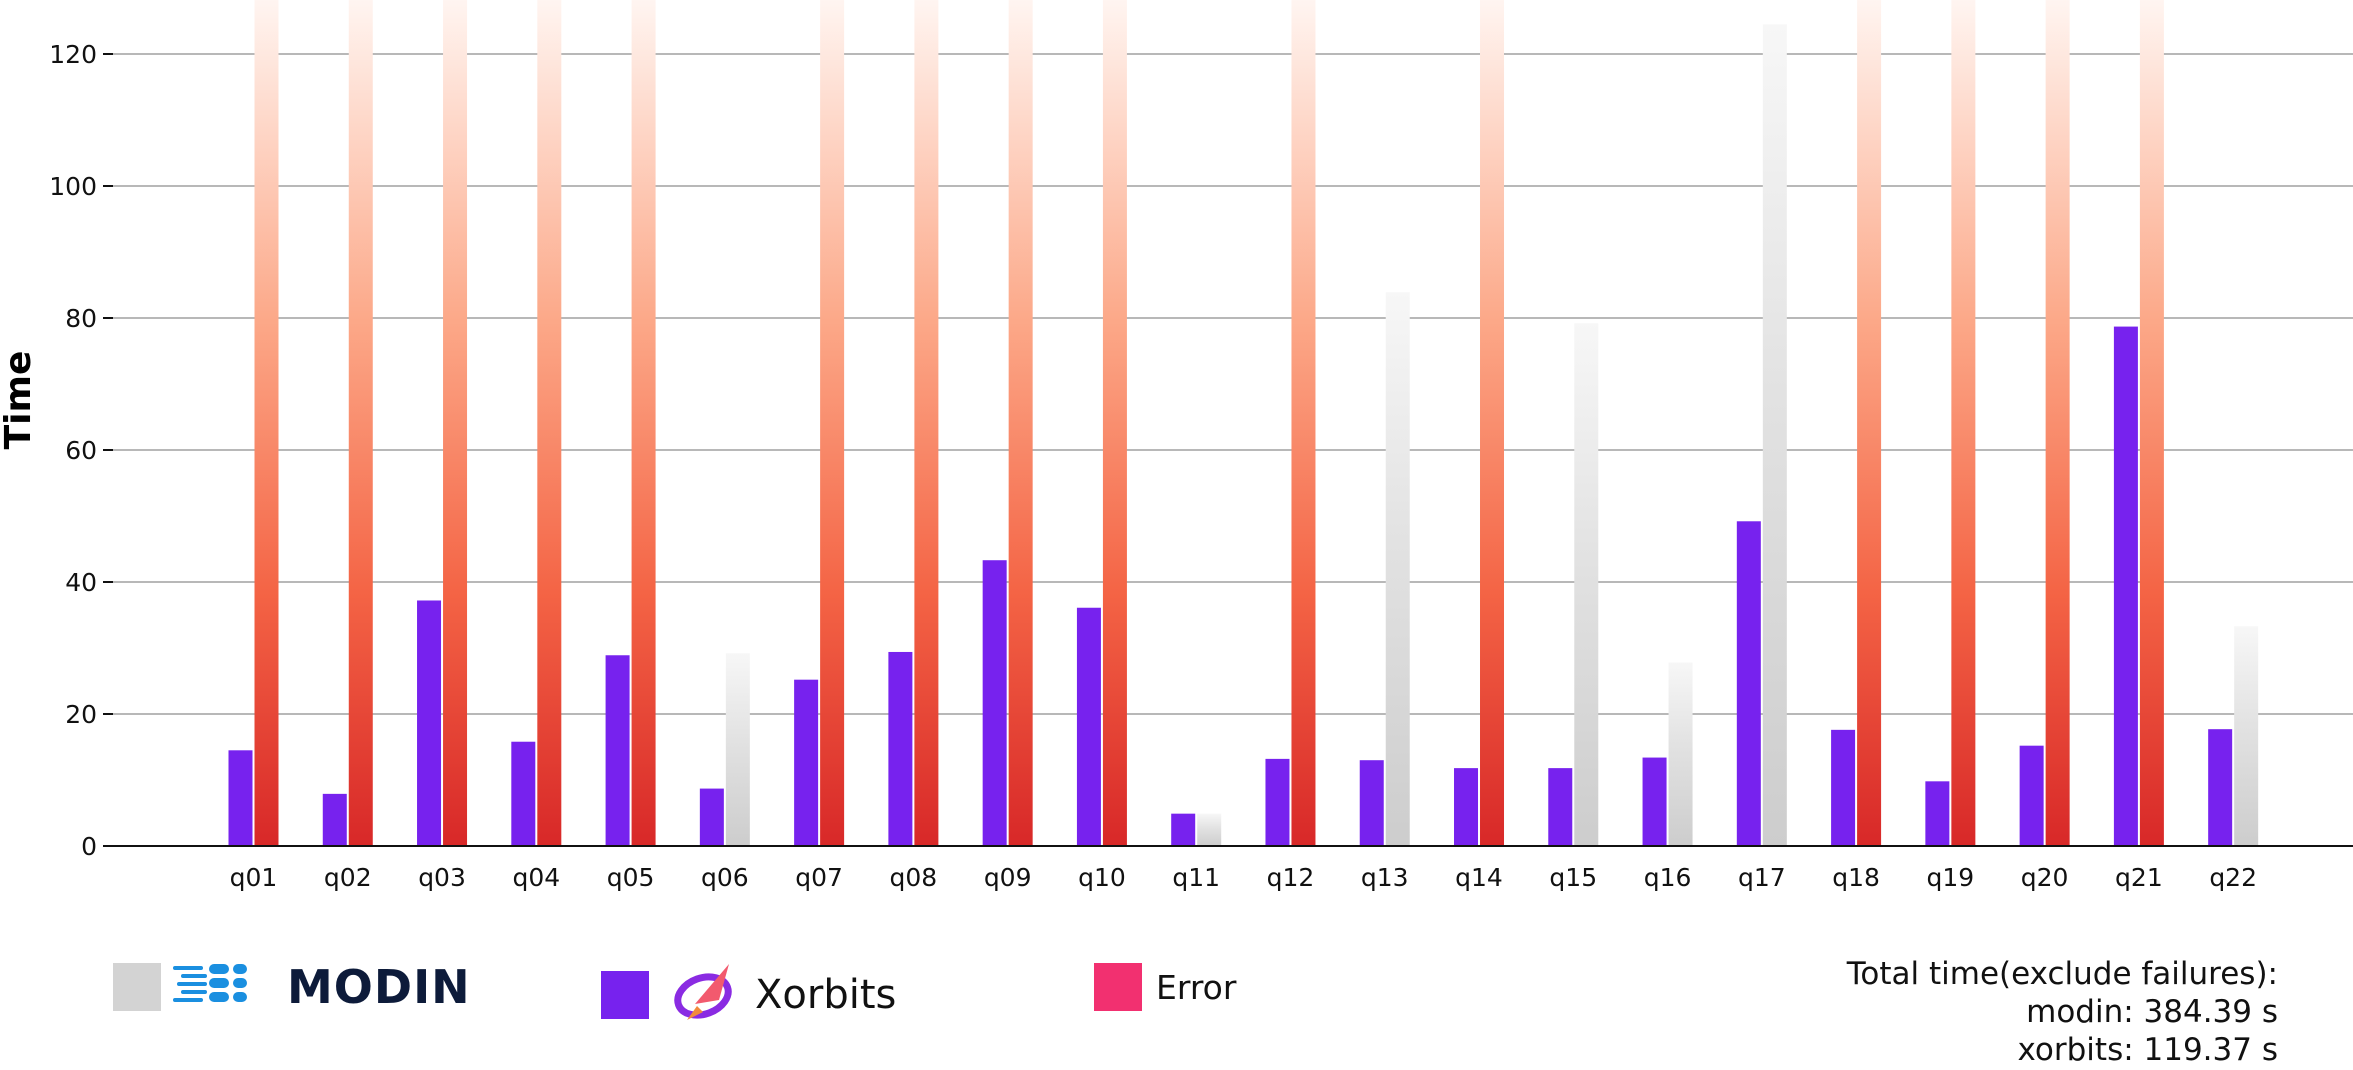 The height and width of the screenshot is (1070, 2353). Describe the element at coordinates (1762, 877) in the screenshot. I see `x-tick-label: q17` at that location.